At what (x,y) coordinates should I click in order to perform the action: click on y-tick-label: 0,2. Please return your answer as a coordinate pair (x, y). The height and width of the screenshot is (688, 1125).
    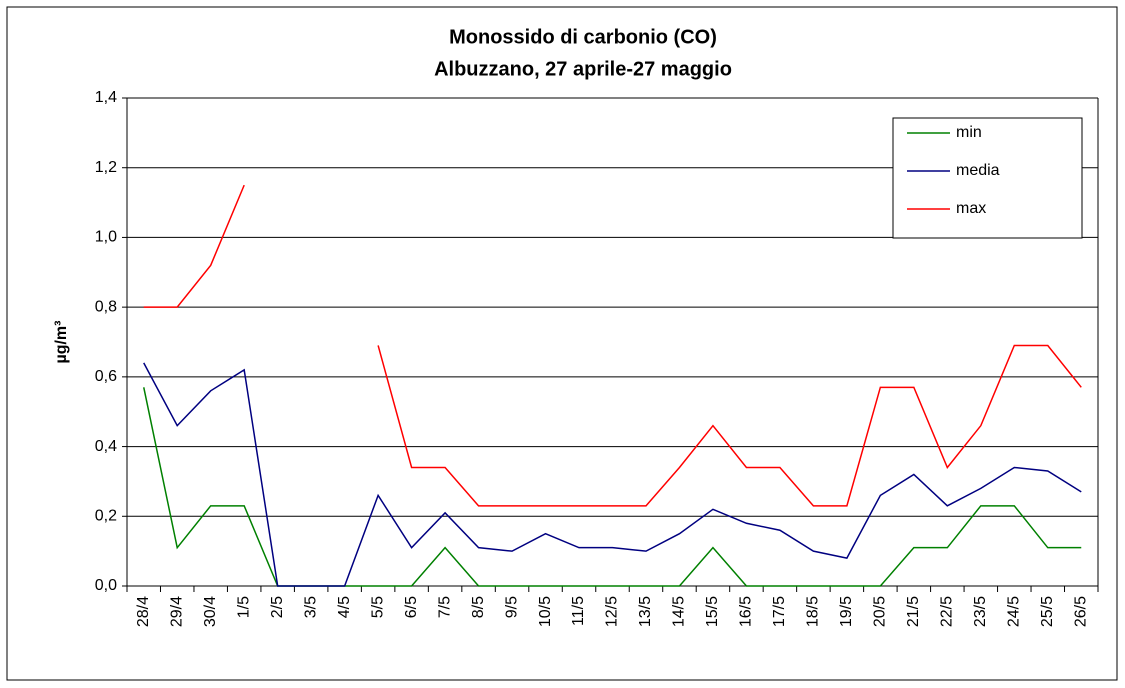
    Looking at the image, I should click on (106, 516).